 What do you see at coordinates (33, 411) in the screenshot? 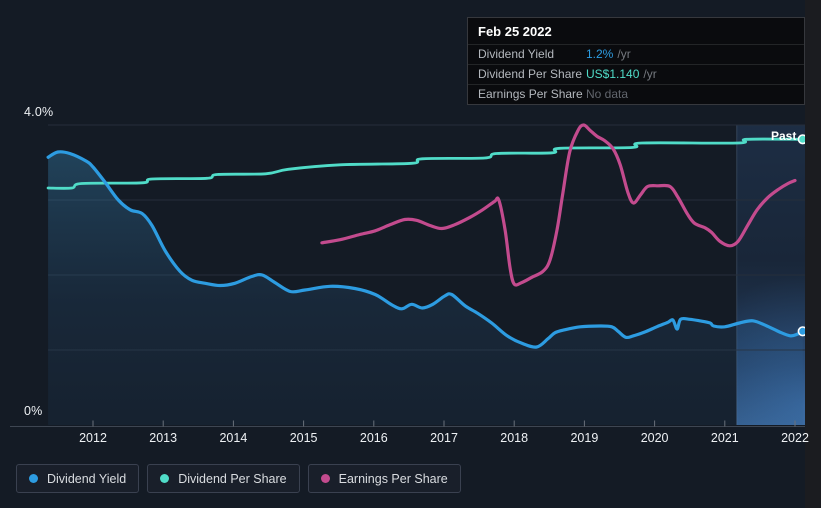
I see `y-axis-label-zero: 0%` at bounding box center [33, 411].